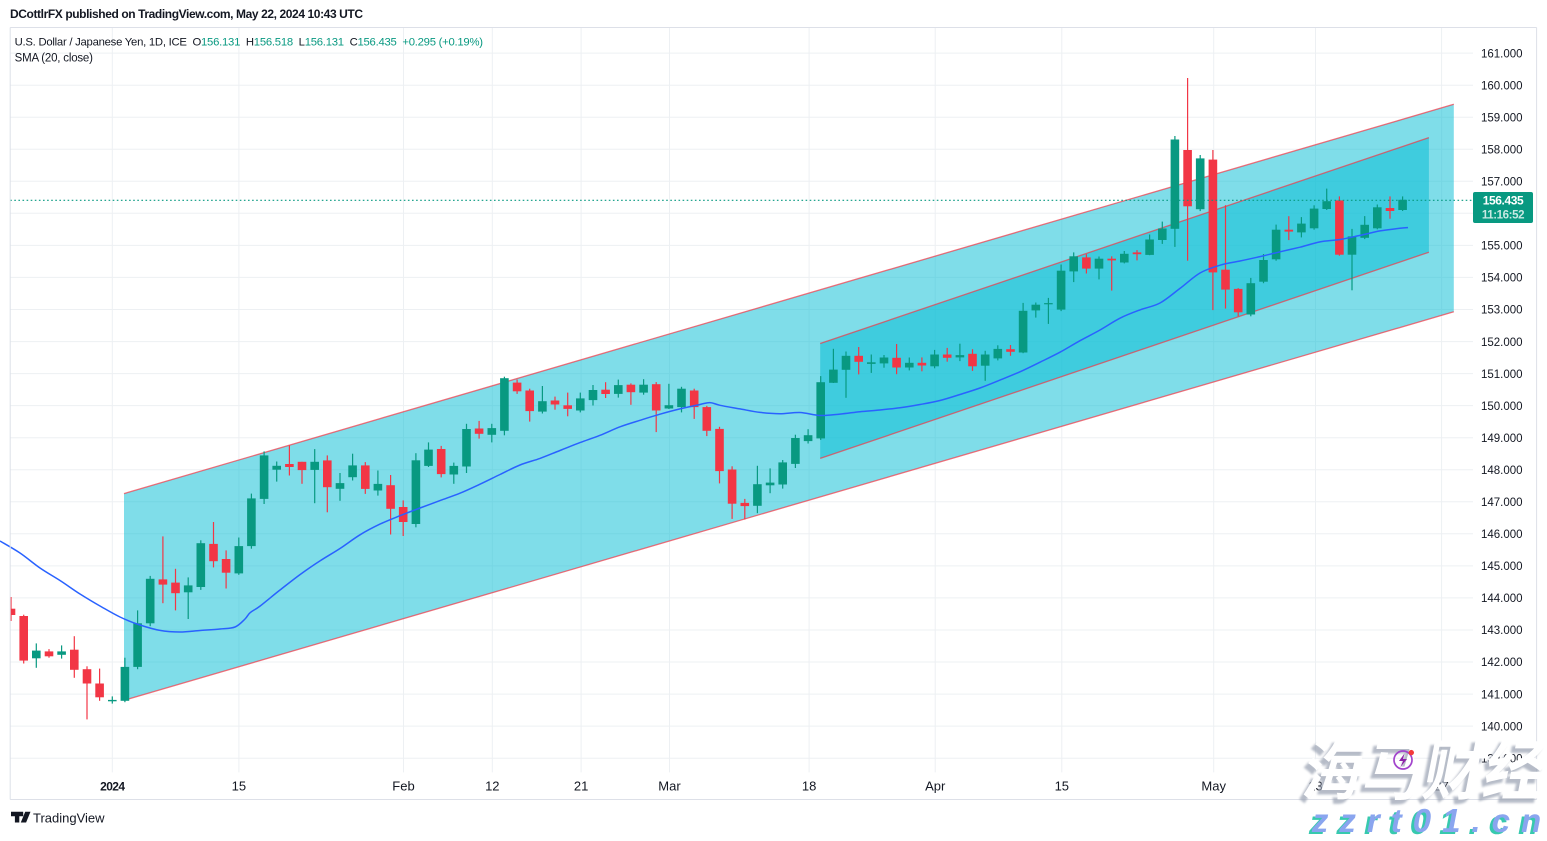 This screenshot has width=1547, height=841. I want to click on svg-text: 159.000, so click(1502, 118).